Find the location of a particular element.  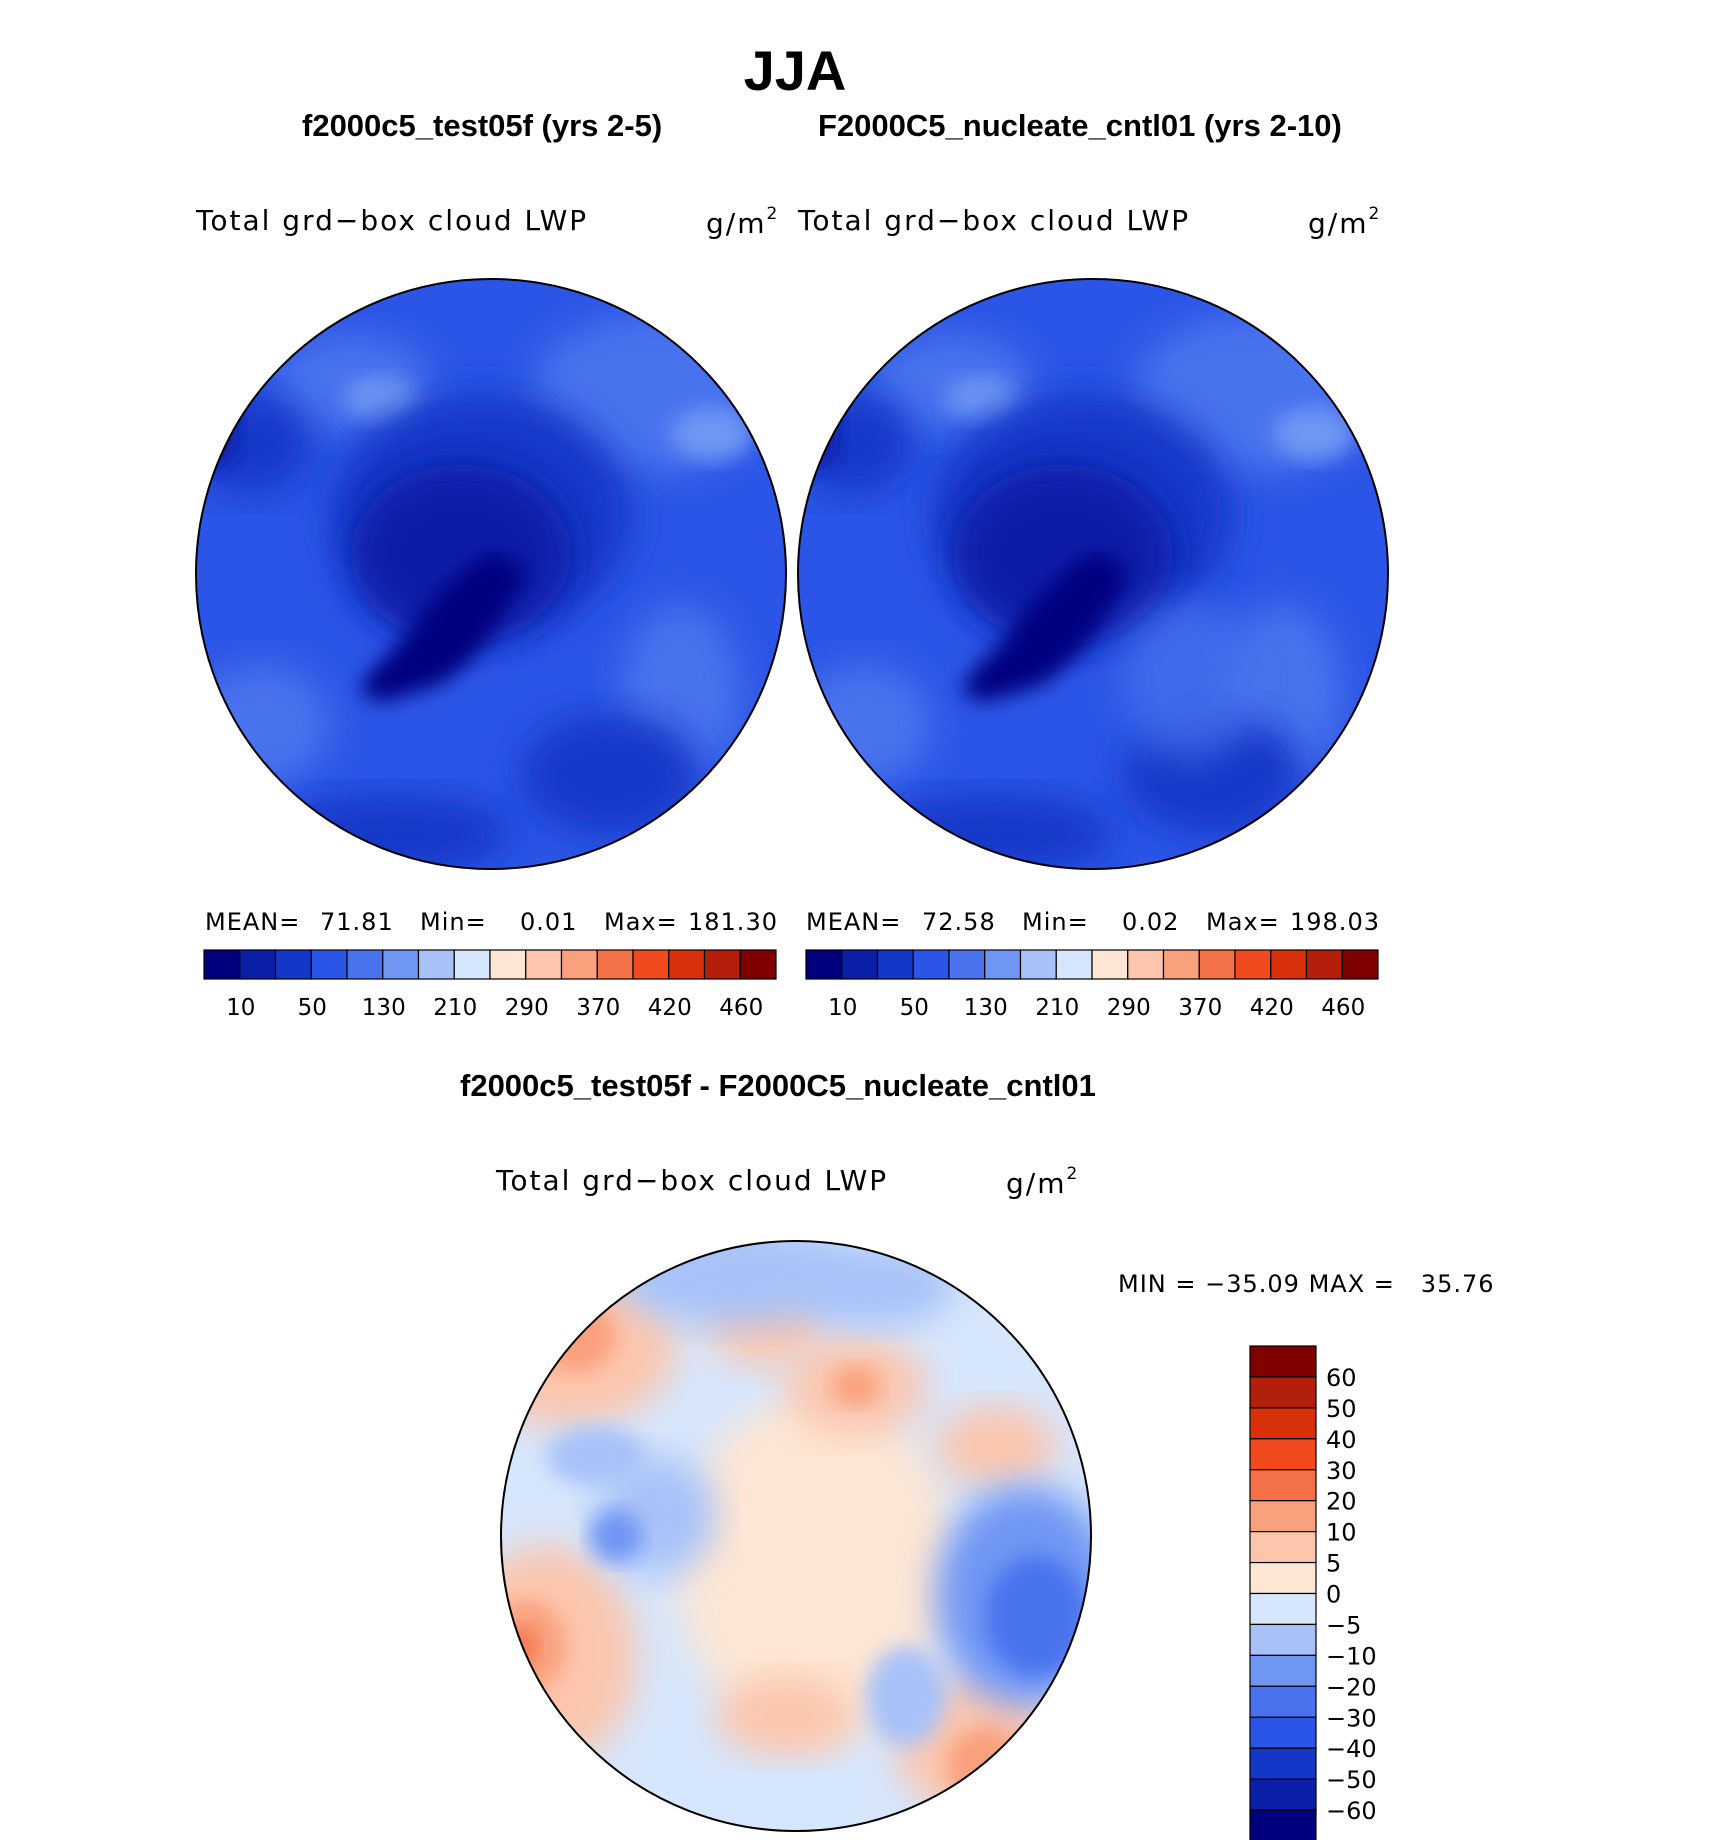

panel-1-mean-label: MEAN= is located at coordinates (253, 922).